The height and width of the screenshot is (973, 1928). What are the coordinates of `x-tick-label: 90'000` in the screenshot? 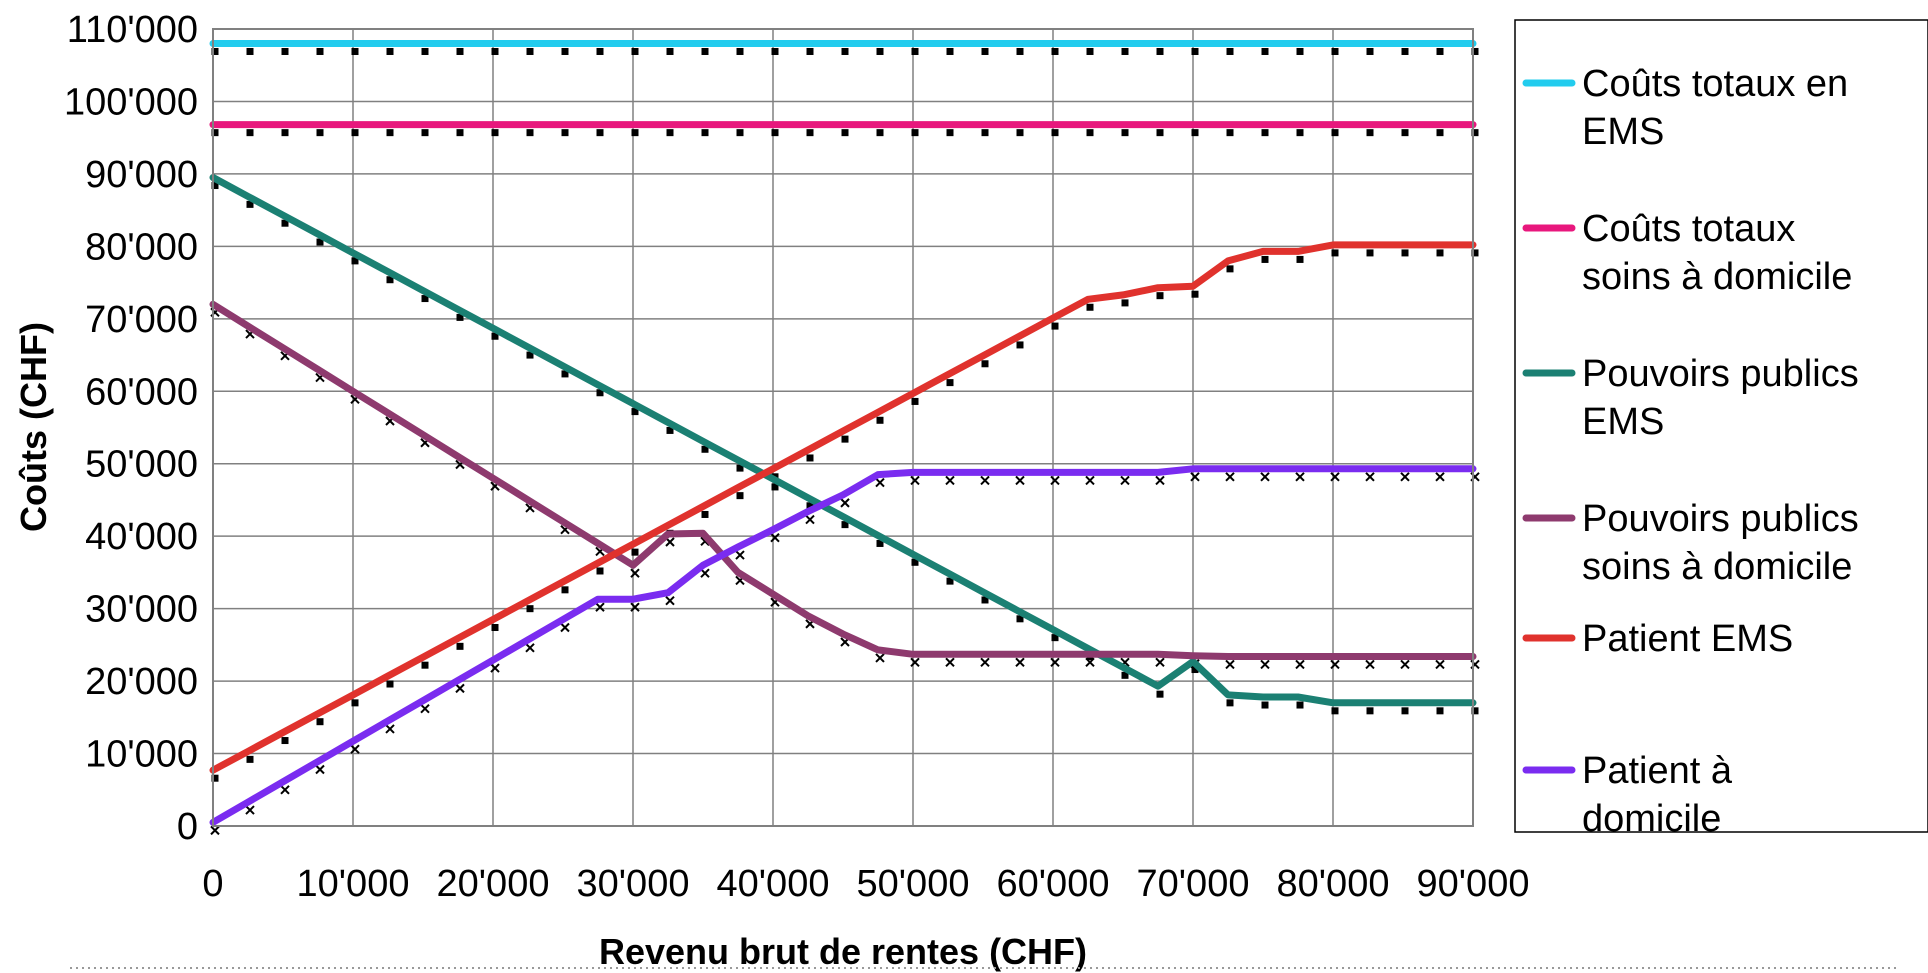 It's located at (1473, 884).